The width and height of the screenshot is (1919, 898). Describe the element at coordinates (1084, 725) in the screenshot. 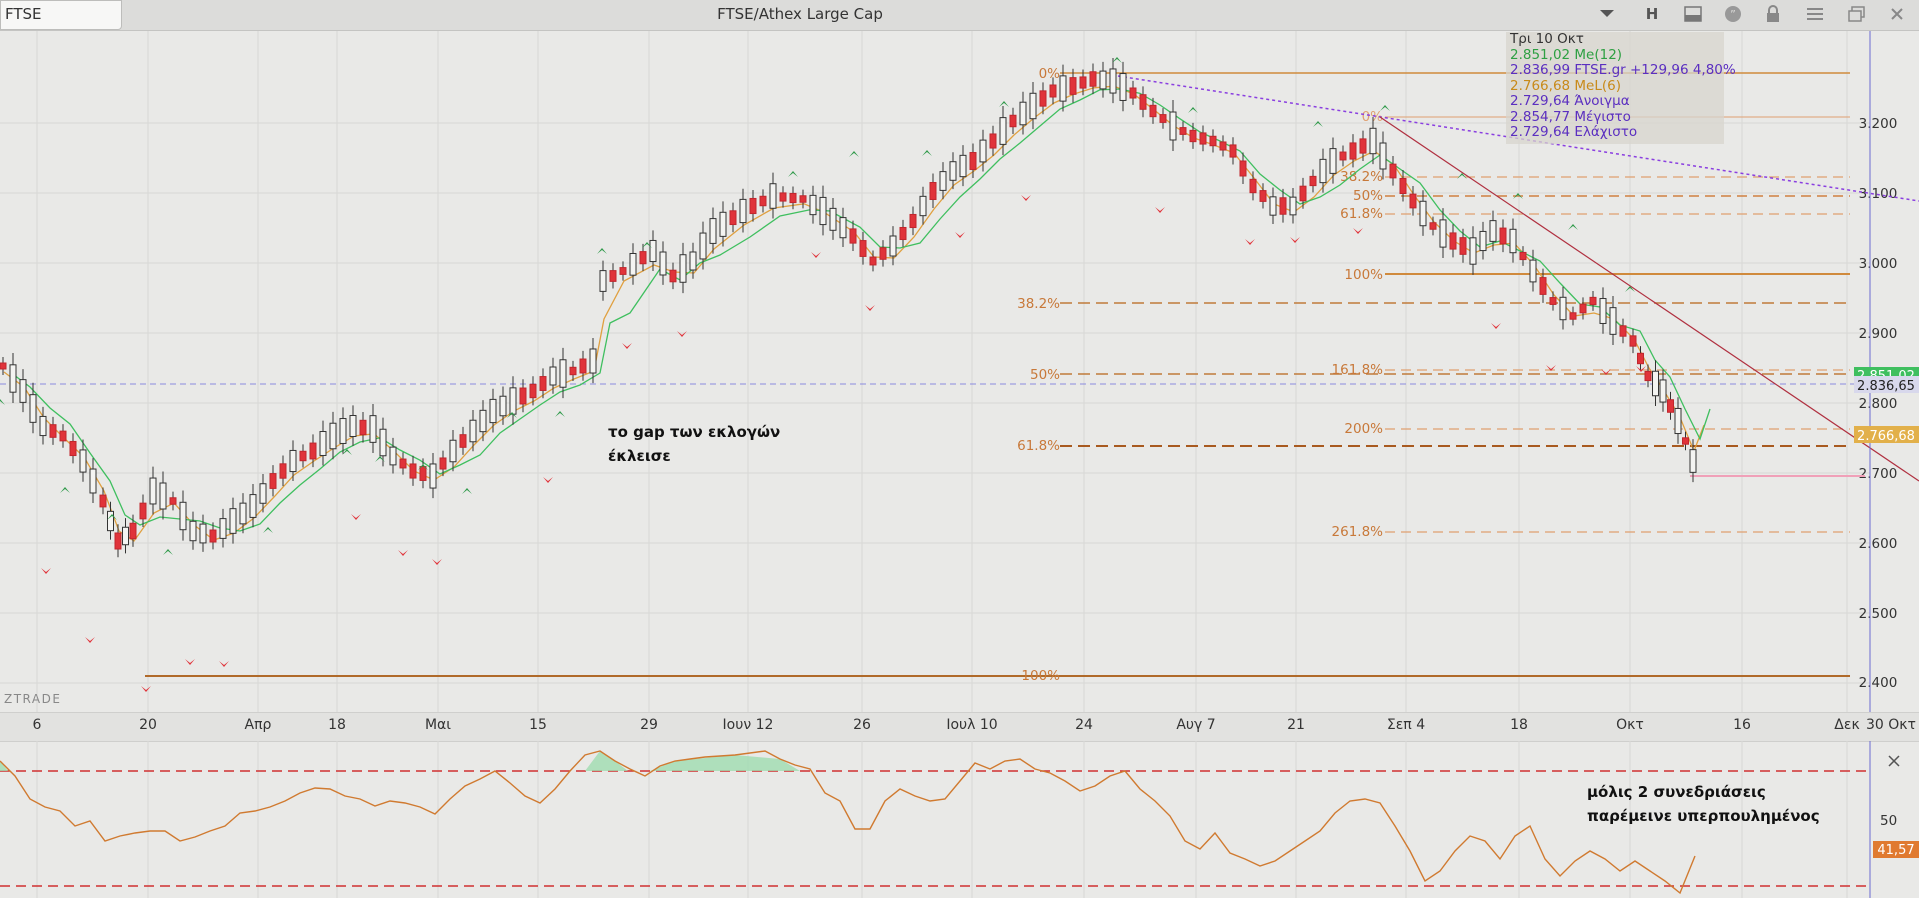

I see `x-tick: 24` at that location.